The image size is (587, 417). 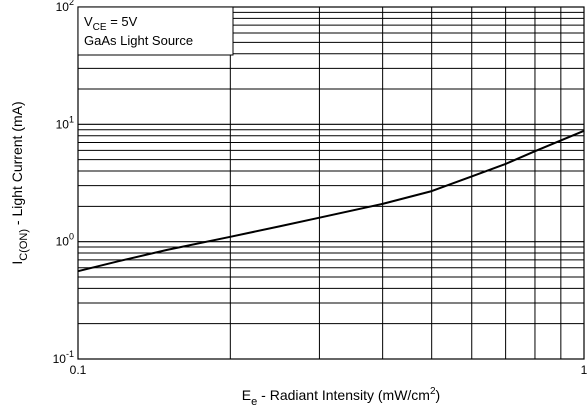 I want to click on legend-frame, so click(x=155, y=31).